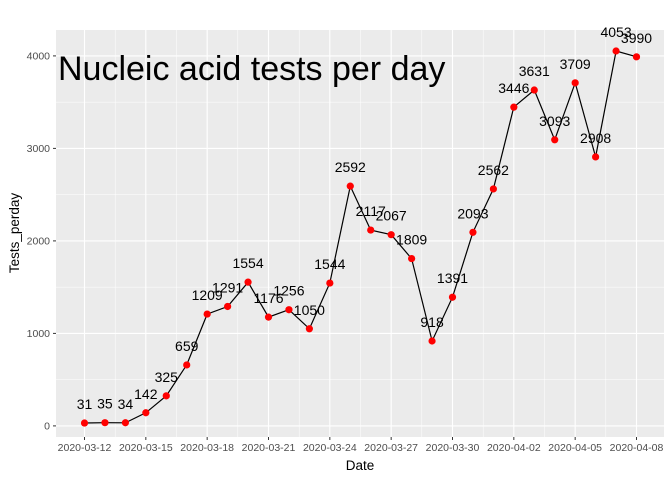  What do you see at coordinates (269, 448) in the screenshot?
I see `x-tick-label: 2020-03-21` at bounding box center [269, 448].